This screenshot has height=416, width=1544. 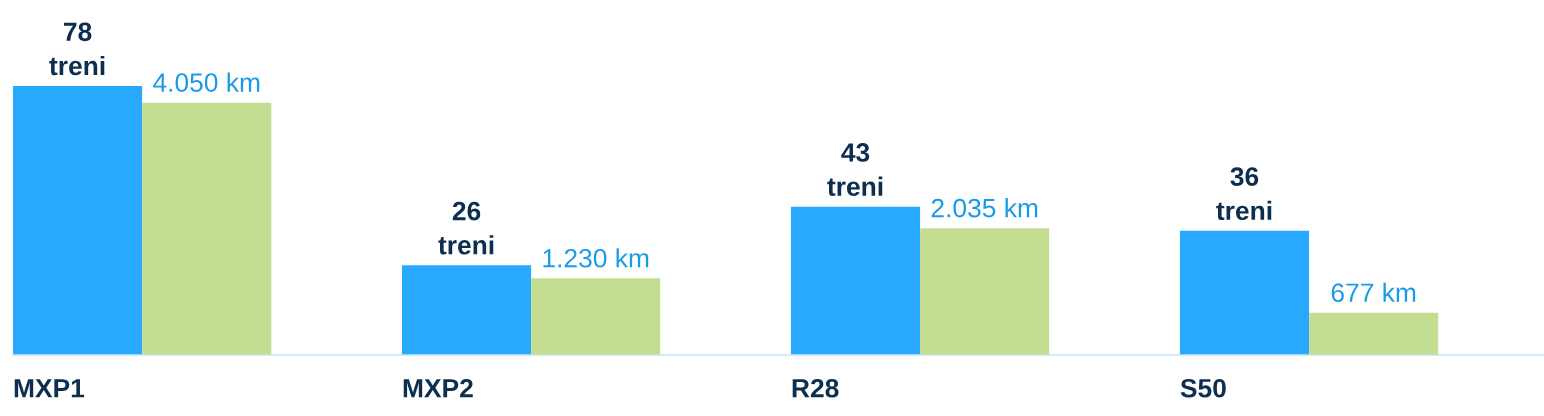 I want to click on x-tick-label: MXP2, so click(x=438, y=388).